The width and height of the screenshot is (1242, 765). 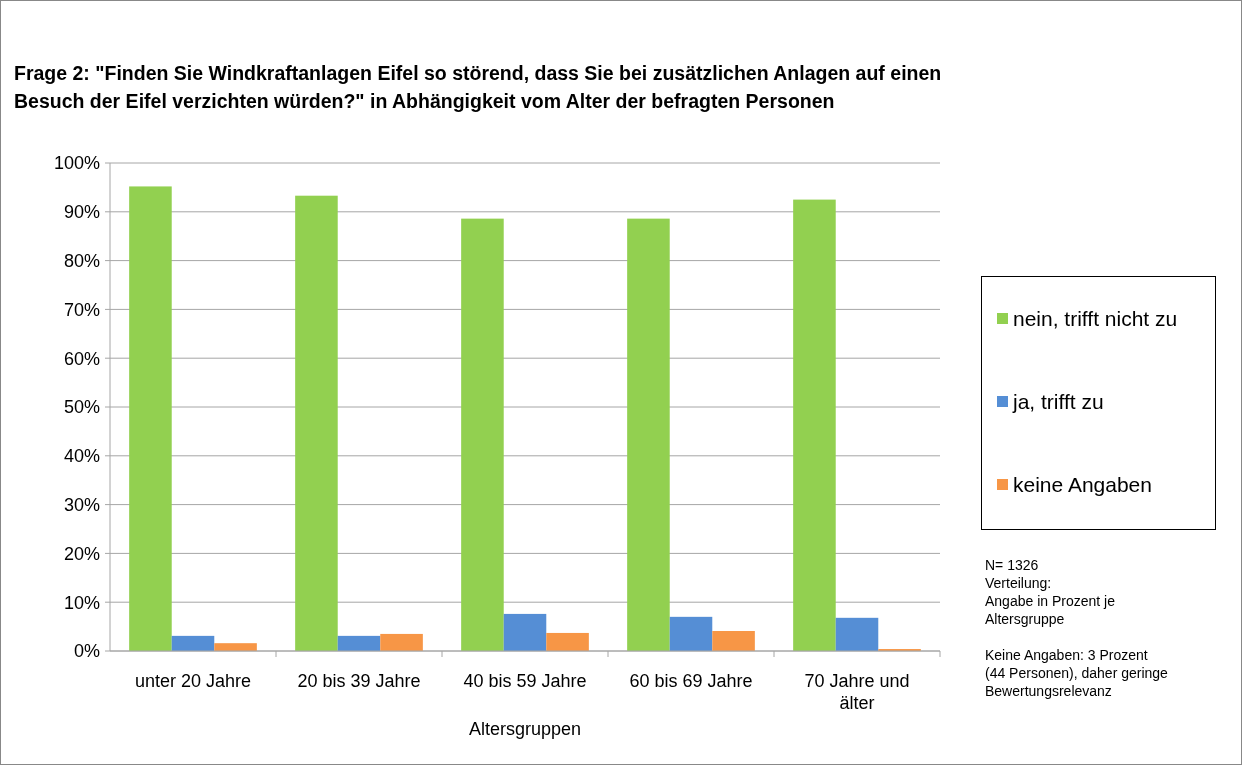 I want to click on y-tick-label: 60%, so click(x=81, y=358).